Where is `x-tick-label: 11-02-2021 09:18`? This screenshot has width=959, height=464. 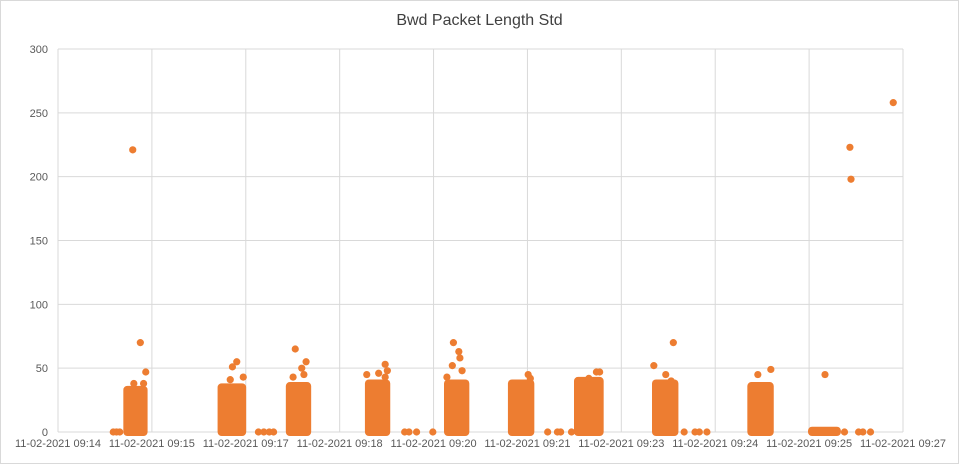
x-tick-label: 11-02-2021 09:18 is located at coordinates (340, 444).